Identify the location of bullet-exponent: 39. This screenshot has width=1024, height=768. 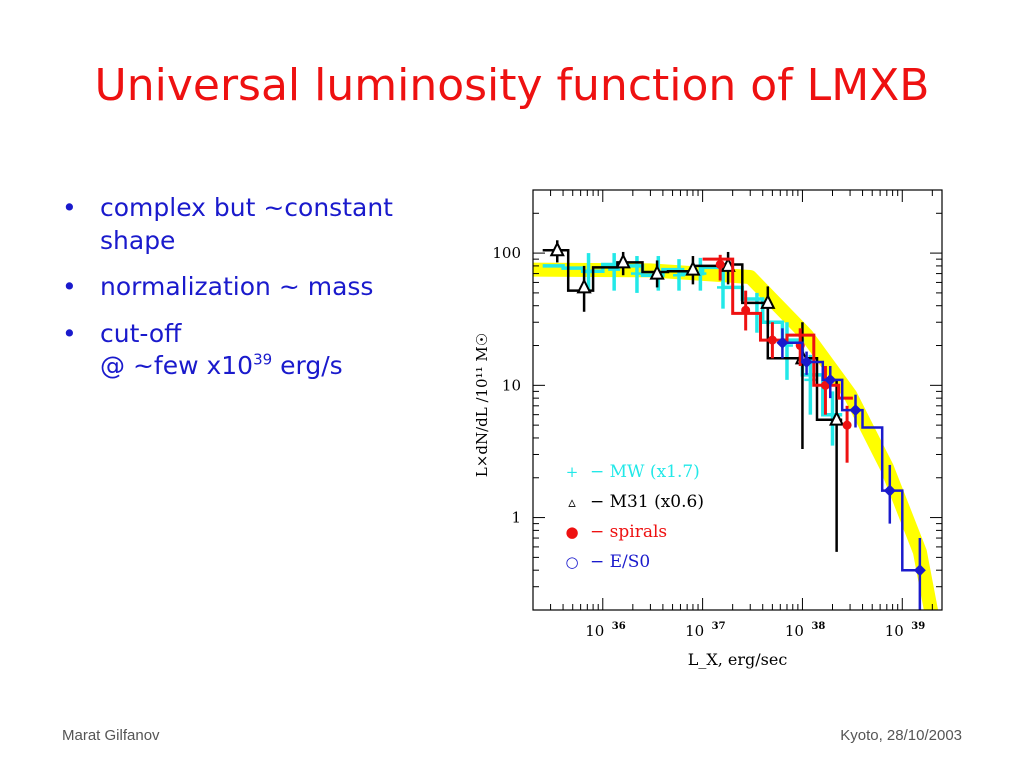
(263, 359).